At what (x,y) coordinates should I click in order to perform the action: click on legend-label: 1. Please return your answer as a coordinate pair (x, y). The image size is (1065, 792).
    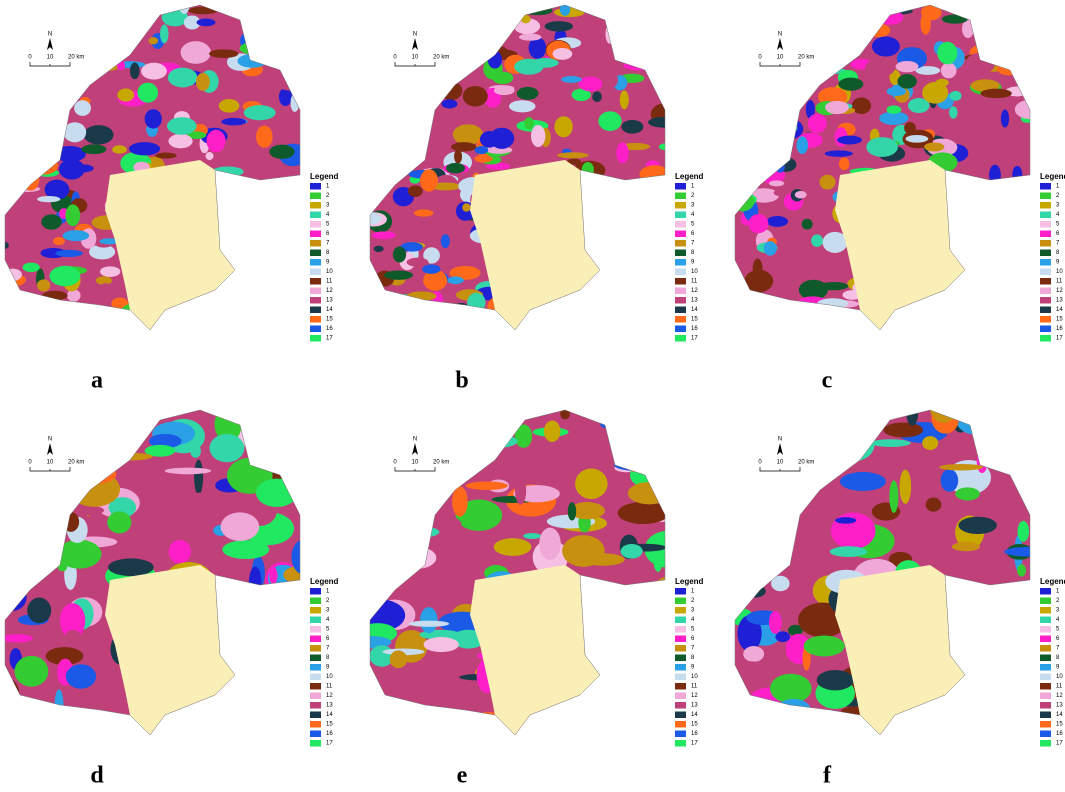
    Looking at the image, I should click on (693, 187).